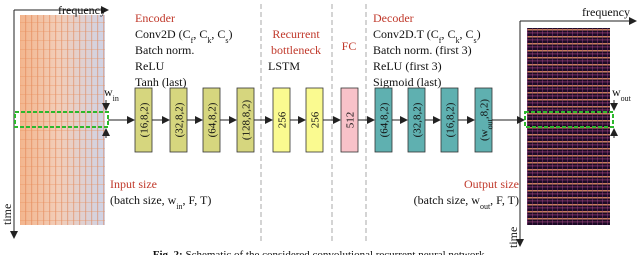 The width and height of the screenshot is (640, 255). I want to click on text-part: LSTM, so click(284, 66).